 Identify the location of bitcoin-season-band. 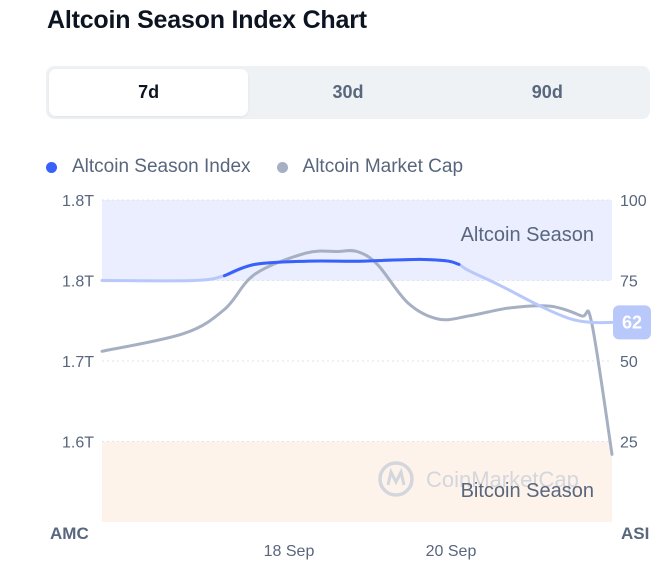
(357, 481).